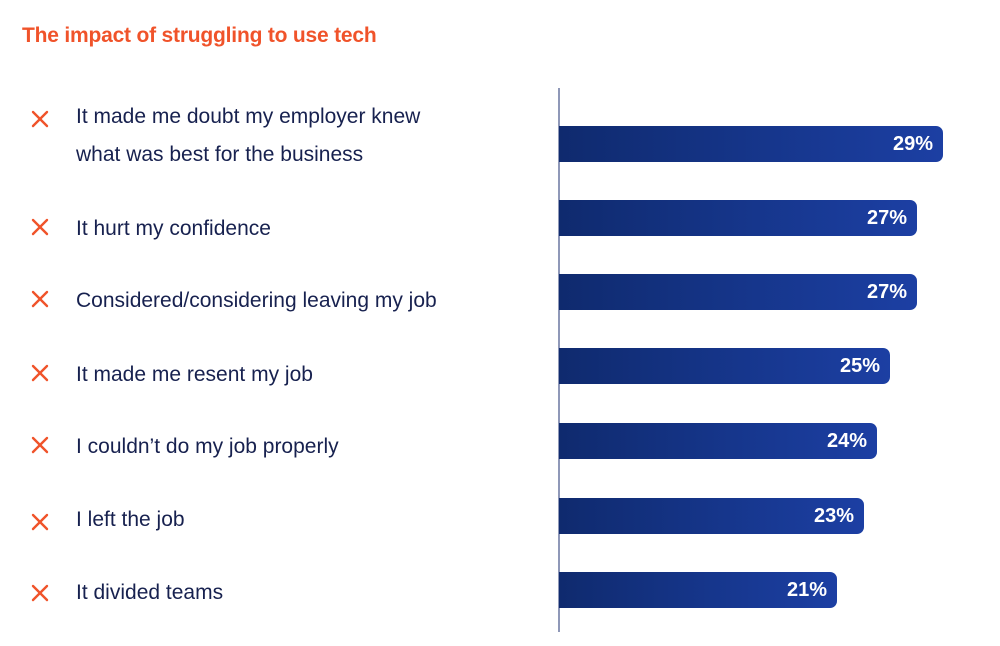  I want to click on category-label: It hurt my confidence, so click(306, 229).